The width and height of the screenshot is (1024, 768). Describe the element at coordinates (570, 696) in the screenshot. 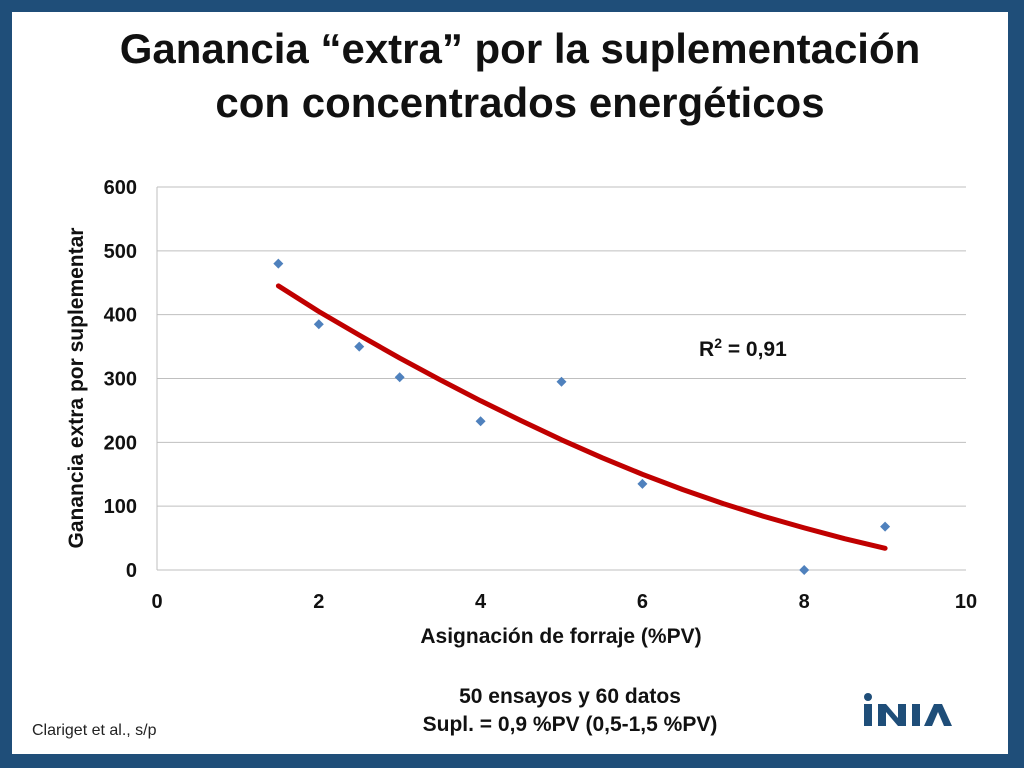

I see `note-line-1: 50 ensayos y 60 datos` at that location.